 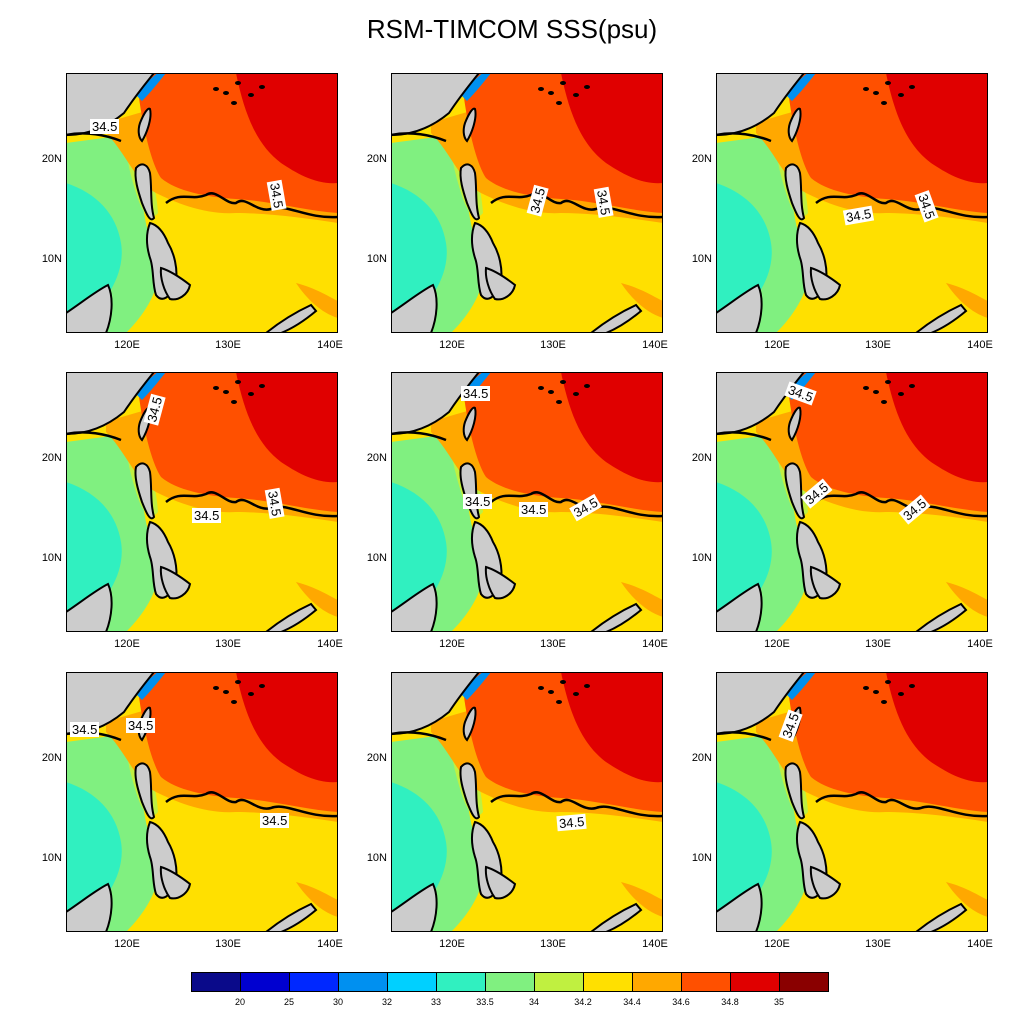 I want to click on colorbar-tick-label: 34.8, so click(x=730, y=1002).